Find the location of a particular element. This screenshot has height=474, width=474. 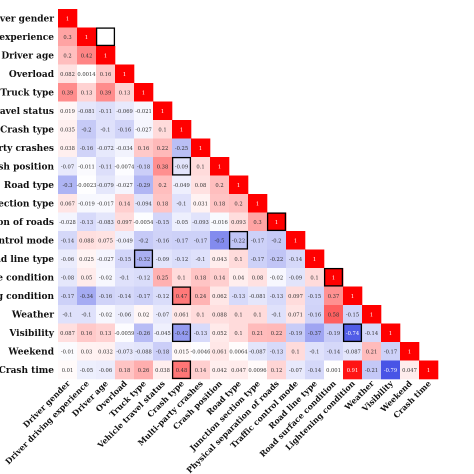

cell-value-label: 0.91 is located at coordinates (353, 371).